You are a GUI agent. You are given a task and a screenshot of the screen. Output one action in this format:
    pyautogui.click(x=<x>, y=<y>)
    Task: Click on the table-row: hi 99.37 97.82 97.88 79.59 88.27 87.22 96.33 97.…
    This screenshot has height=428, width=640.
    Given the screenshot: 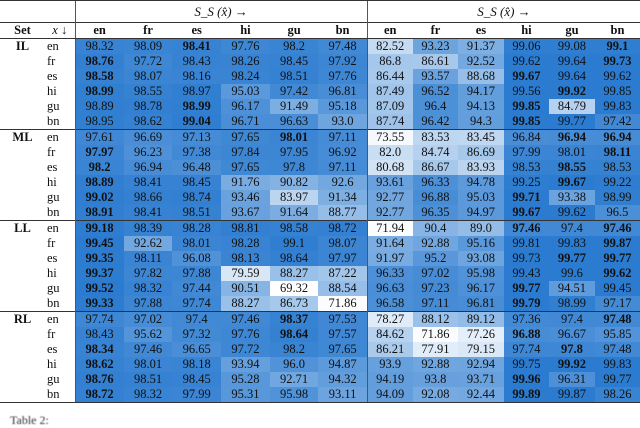 What is the action you would take?
    pyautogui.click(x=320, y=273)
    